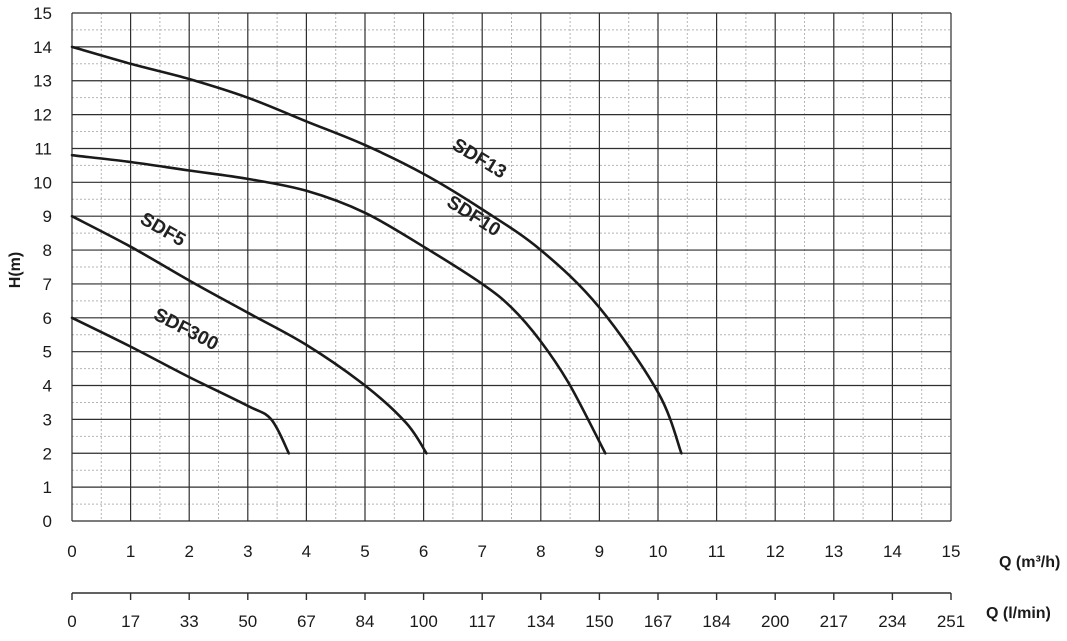  Describe the element at coordinates (47, 318) in the screenshot. I see `y-tick-label: 6` at that location.